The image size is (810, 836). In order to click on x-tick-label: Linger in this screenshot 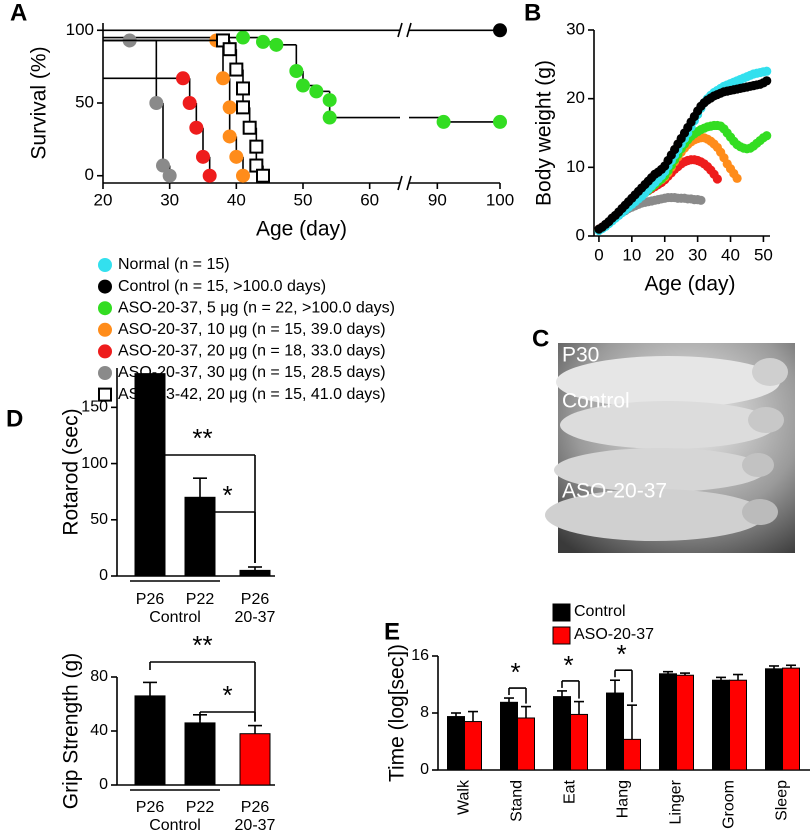, I will do `click(676, 801)`.